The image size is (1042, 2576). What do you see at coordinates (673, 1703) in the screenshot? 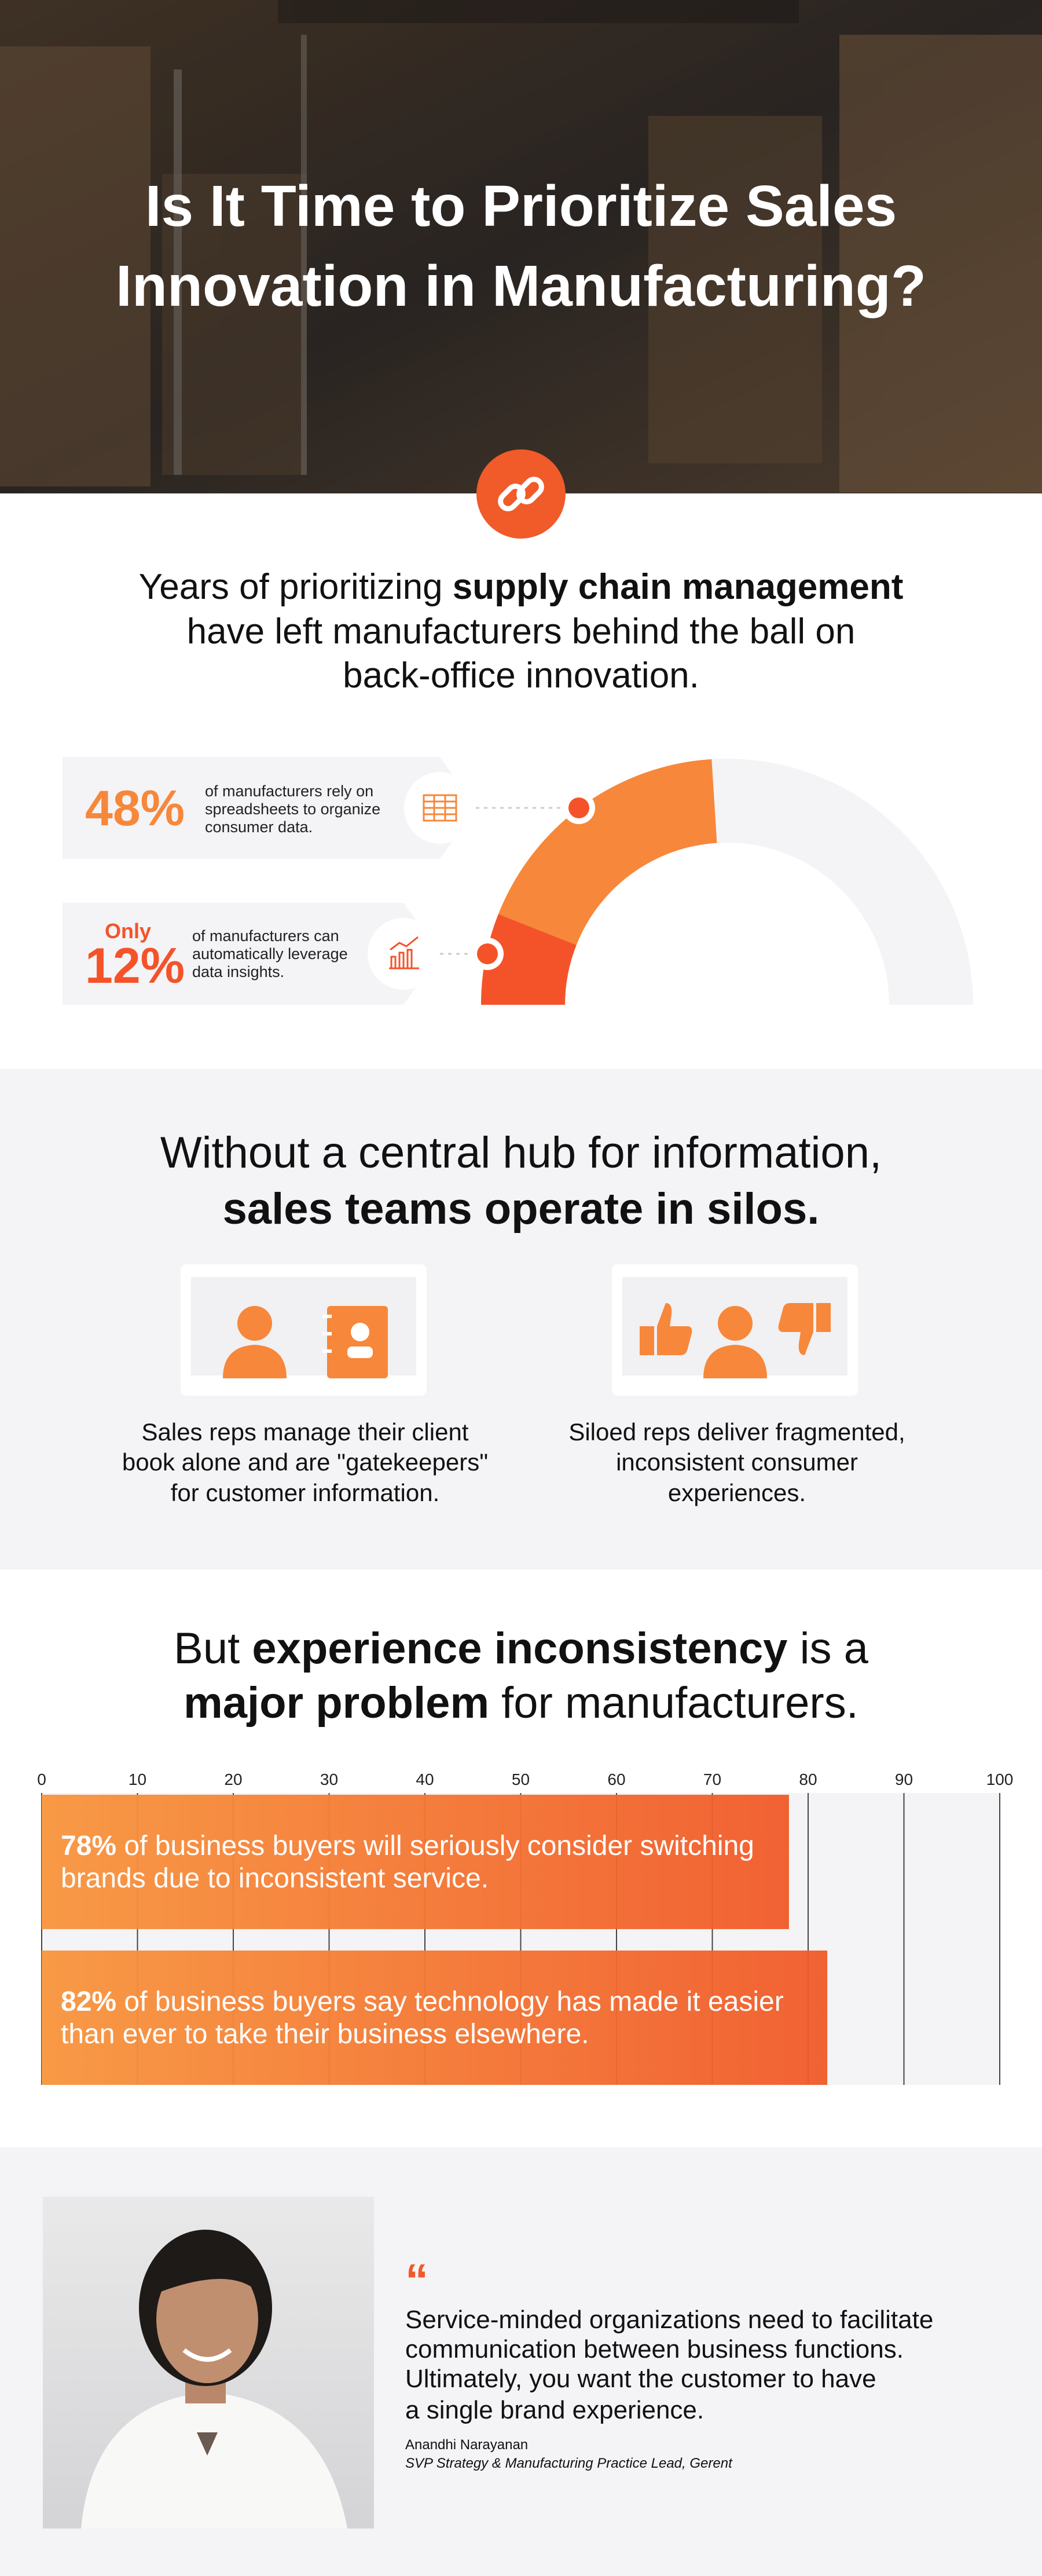
I see `title-part: for manufacturers.` at bounding box center [673, 1703].